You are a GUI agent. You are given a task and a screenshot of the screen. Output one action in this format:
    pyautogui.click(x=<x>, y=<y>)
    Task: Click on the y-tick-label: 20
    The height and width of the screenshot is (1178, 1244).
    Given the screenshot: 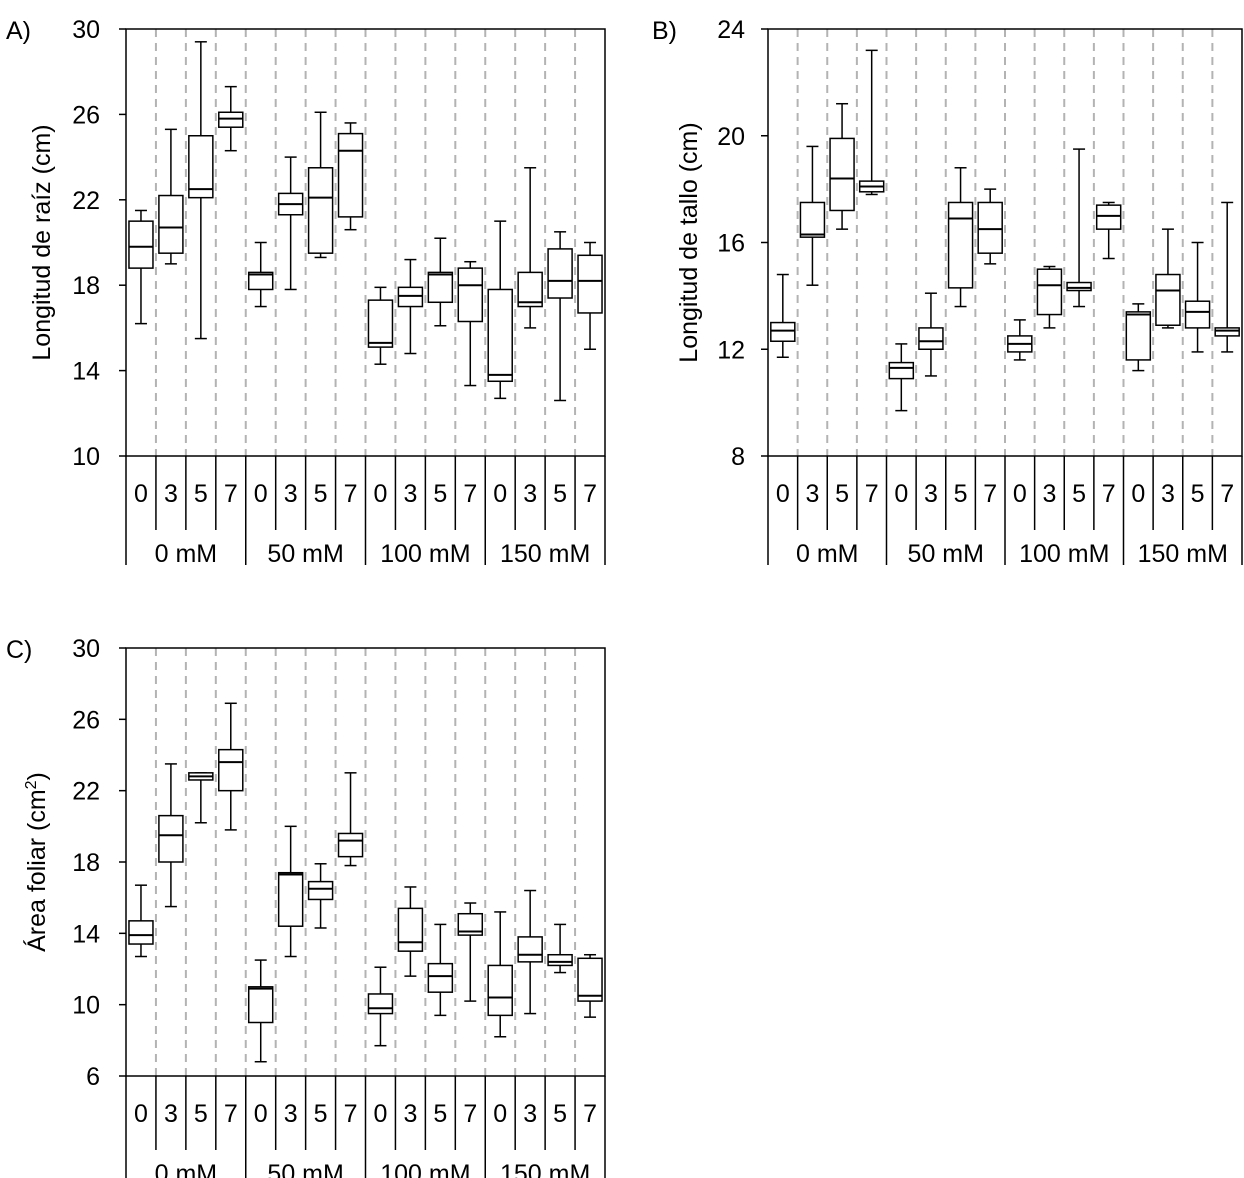 What is the action you would take?
    pyautogui.click(x=731, y=137)
    